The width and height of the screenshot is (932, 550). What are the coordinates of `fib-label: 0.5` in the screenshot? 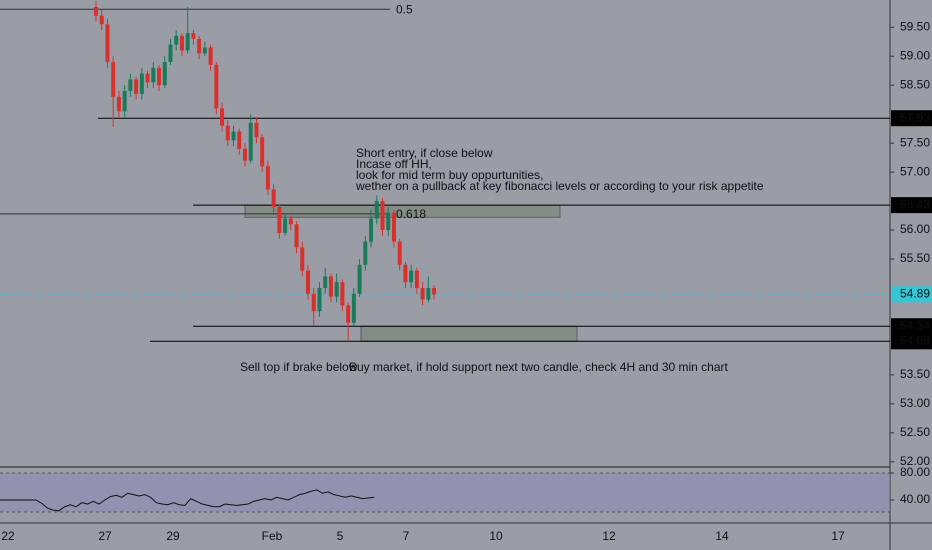 It's located at (404, 9).